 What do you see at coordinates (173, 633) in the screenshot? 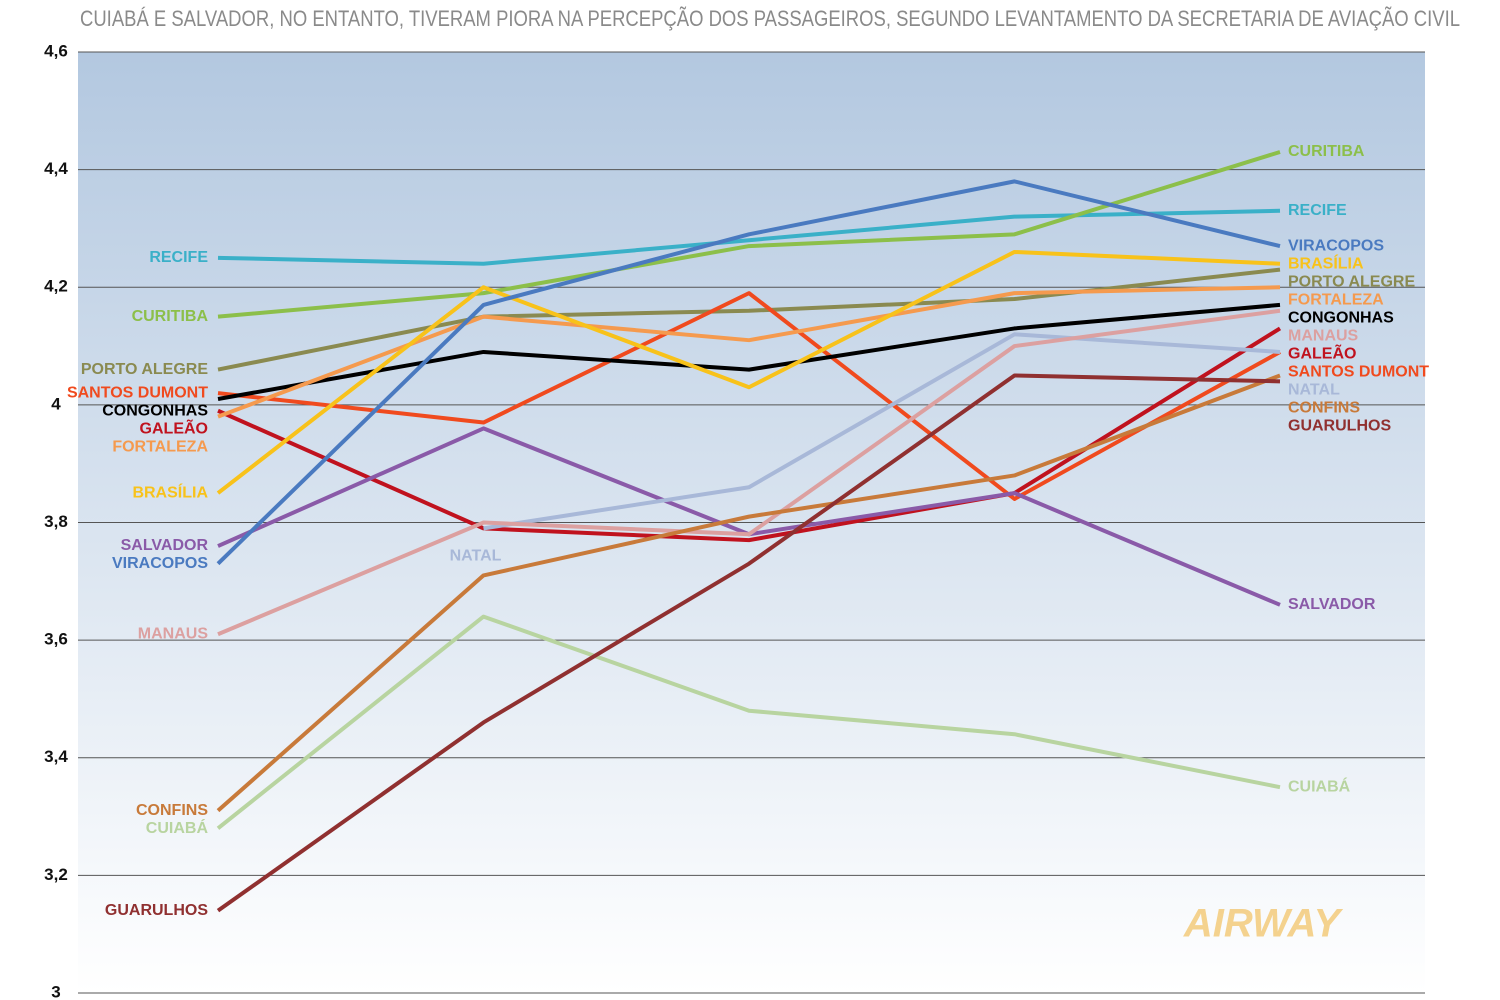
I see `series-label-start: MANAUS` at bounding box center [173, 633].